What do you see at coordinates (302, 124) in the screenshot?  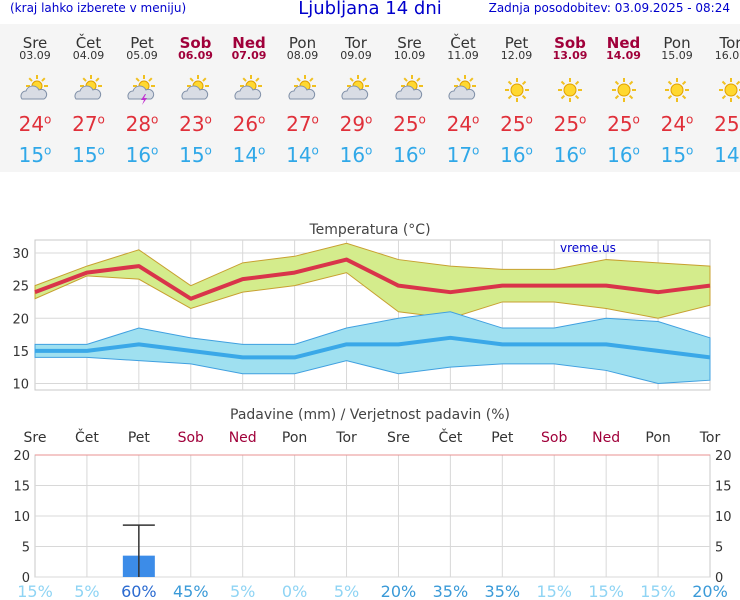 I see `max-temperature: 27o` at bounding box center [302, 124].